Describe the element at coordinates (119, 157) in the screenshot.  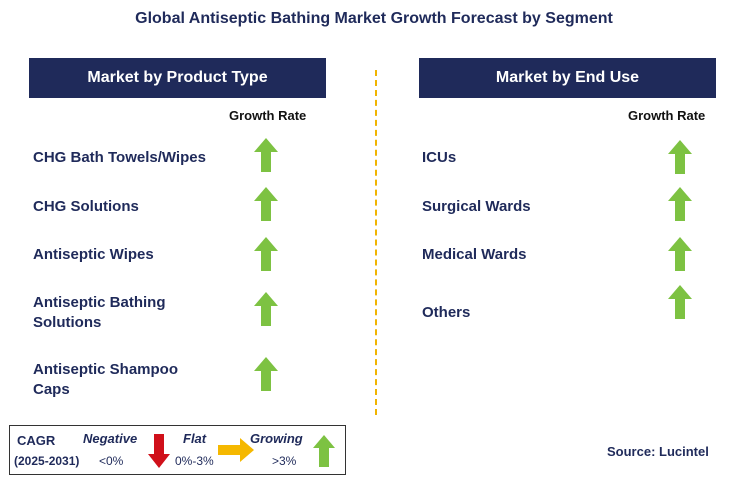
I see `row-label-chg-bath-towels: CHG Bath Towels/Wipes` at that location.